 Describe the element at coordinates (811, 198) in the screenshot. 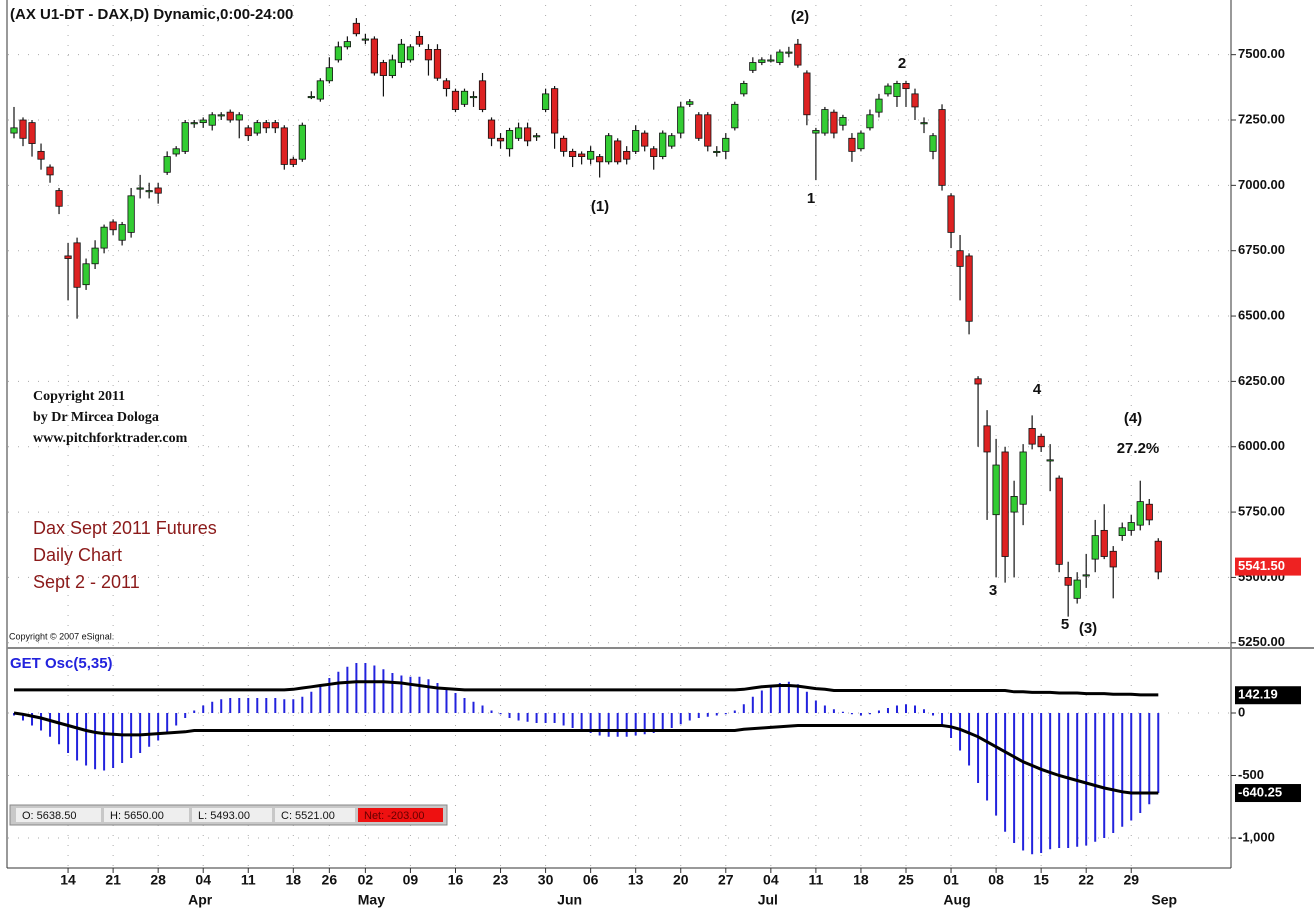

I see `annotation: 1` at that location.